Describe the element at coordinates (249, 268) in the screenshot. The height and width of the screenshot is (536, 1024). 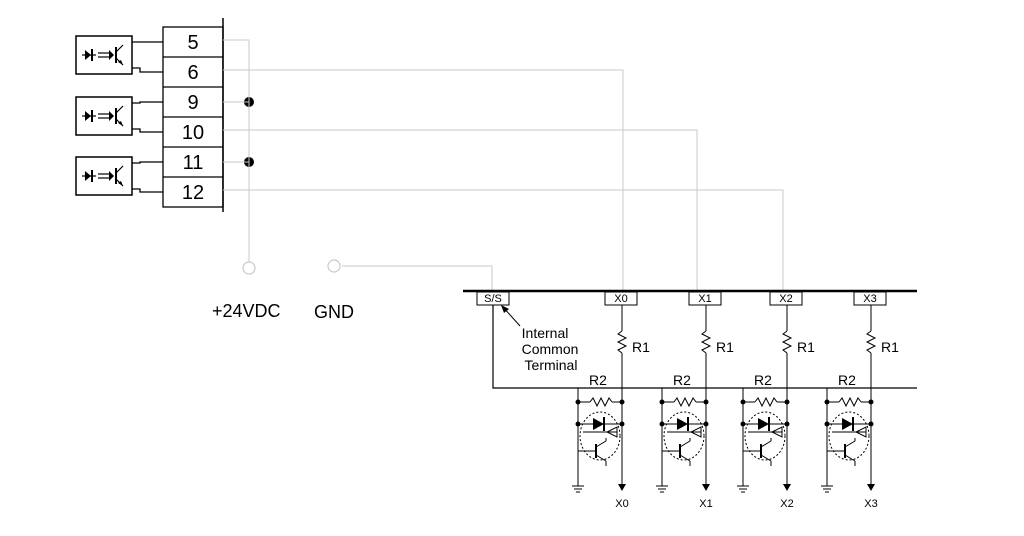
I see `supply-24v-terminal` at that location.